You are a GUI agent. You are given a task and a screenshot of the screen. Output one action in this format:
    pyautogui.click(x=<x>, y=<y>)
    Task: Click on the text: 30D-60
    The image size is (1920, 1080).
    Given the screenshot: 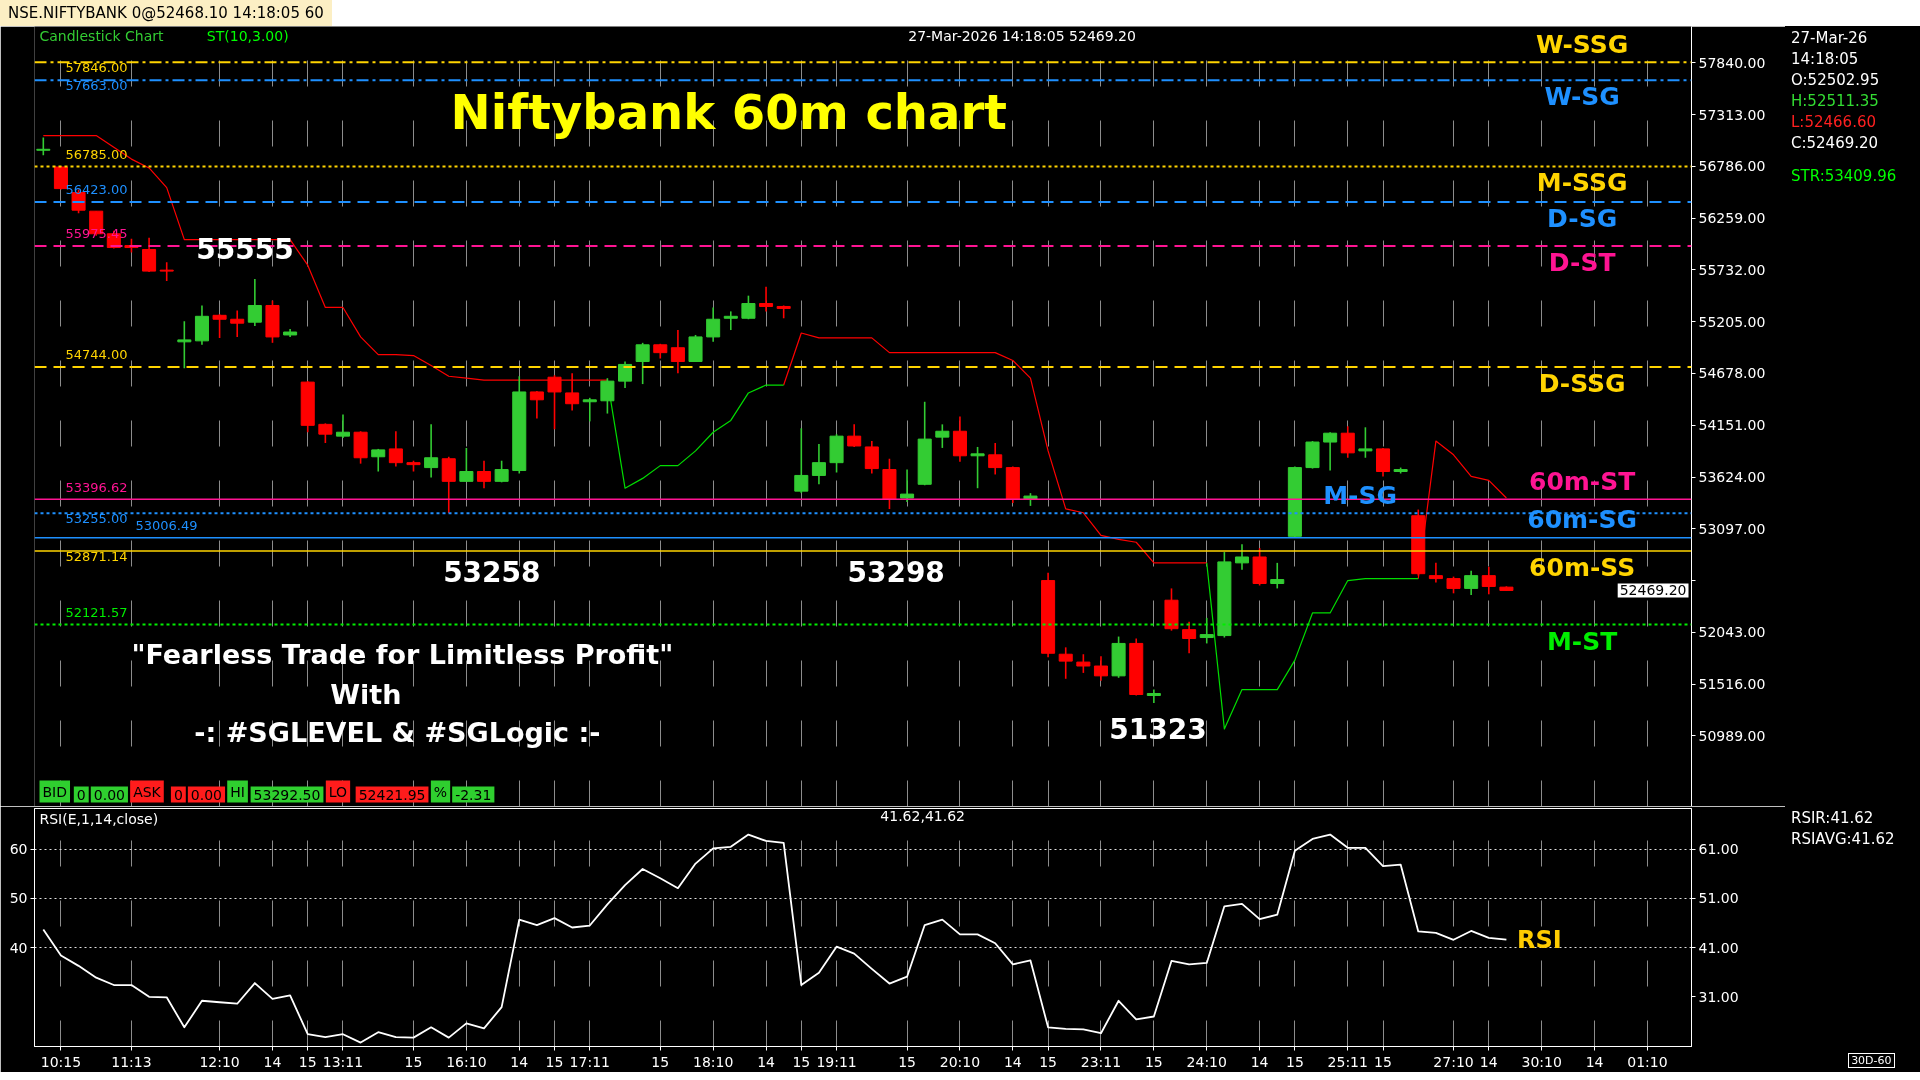 What is the action you would take?
    pyautogui.click(x=1871, y=1060)
    